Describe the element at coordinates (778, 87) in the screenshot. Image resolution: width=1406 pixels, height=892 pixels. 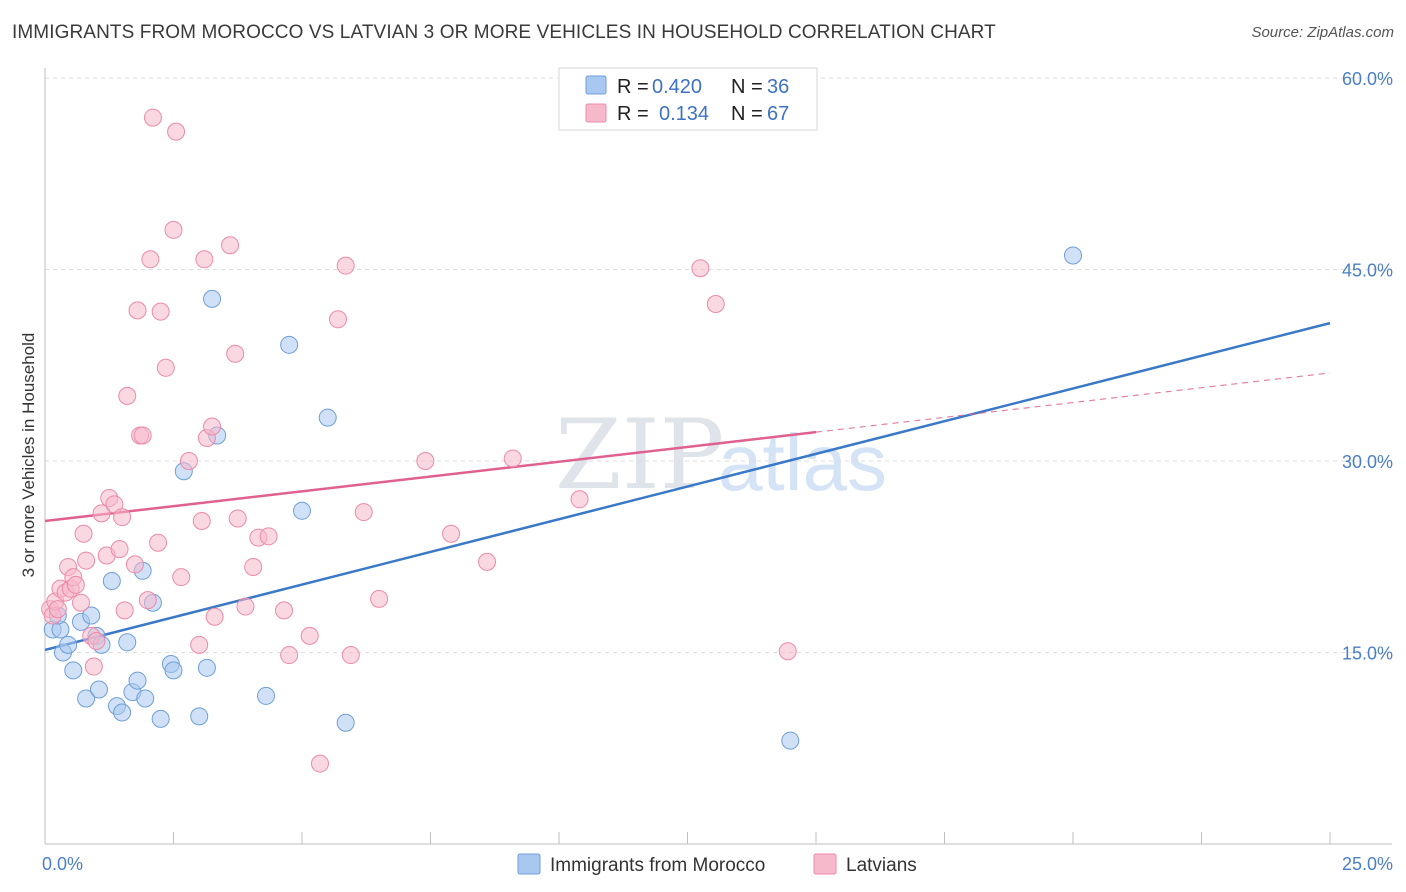
I see `legend-n-value-morocco: 36` at that location.